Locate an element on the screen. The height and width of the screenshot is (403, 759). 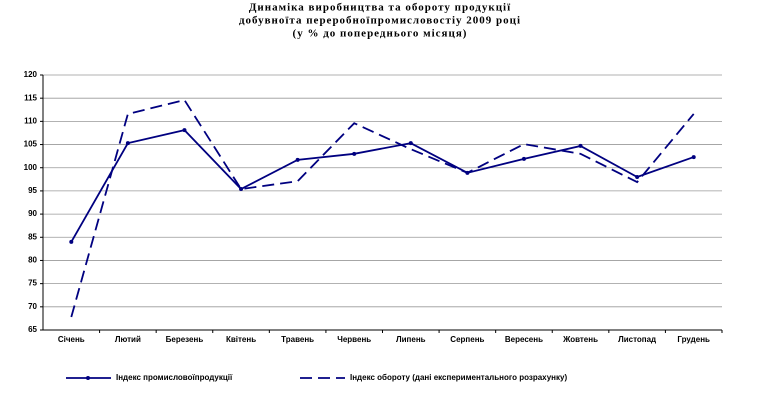
y-tick-label: 120 is located at coordinates (31, 74).